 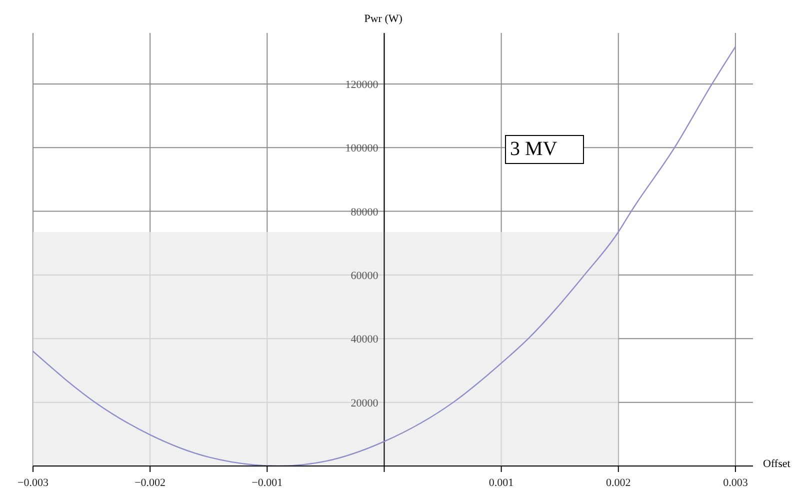 What do you see at coordinates (383, 19) in the screenshot?
I see `y-axis-title: Pwr (W)` at bounding box center [383, 19].